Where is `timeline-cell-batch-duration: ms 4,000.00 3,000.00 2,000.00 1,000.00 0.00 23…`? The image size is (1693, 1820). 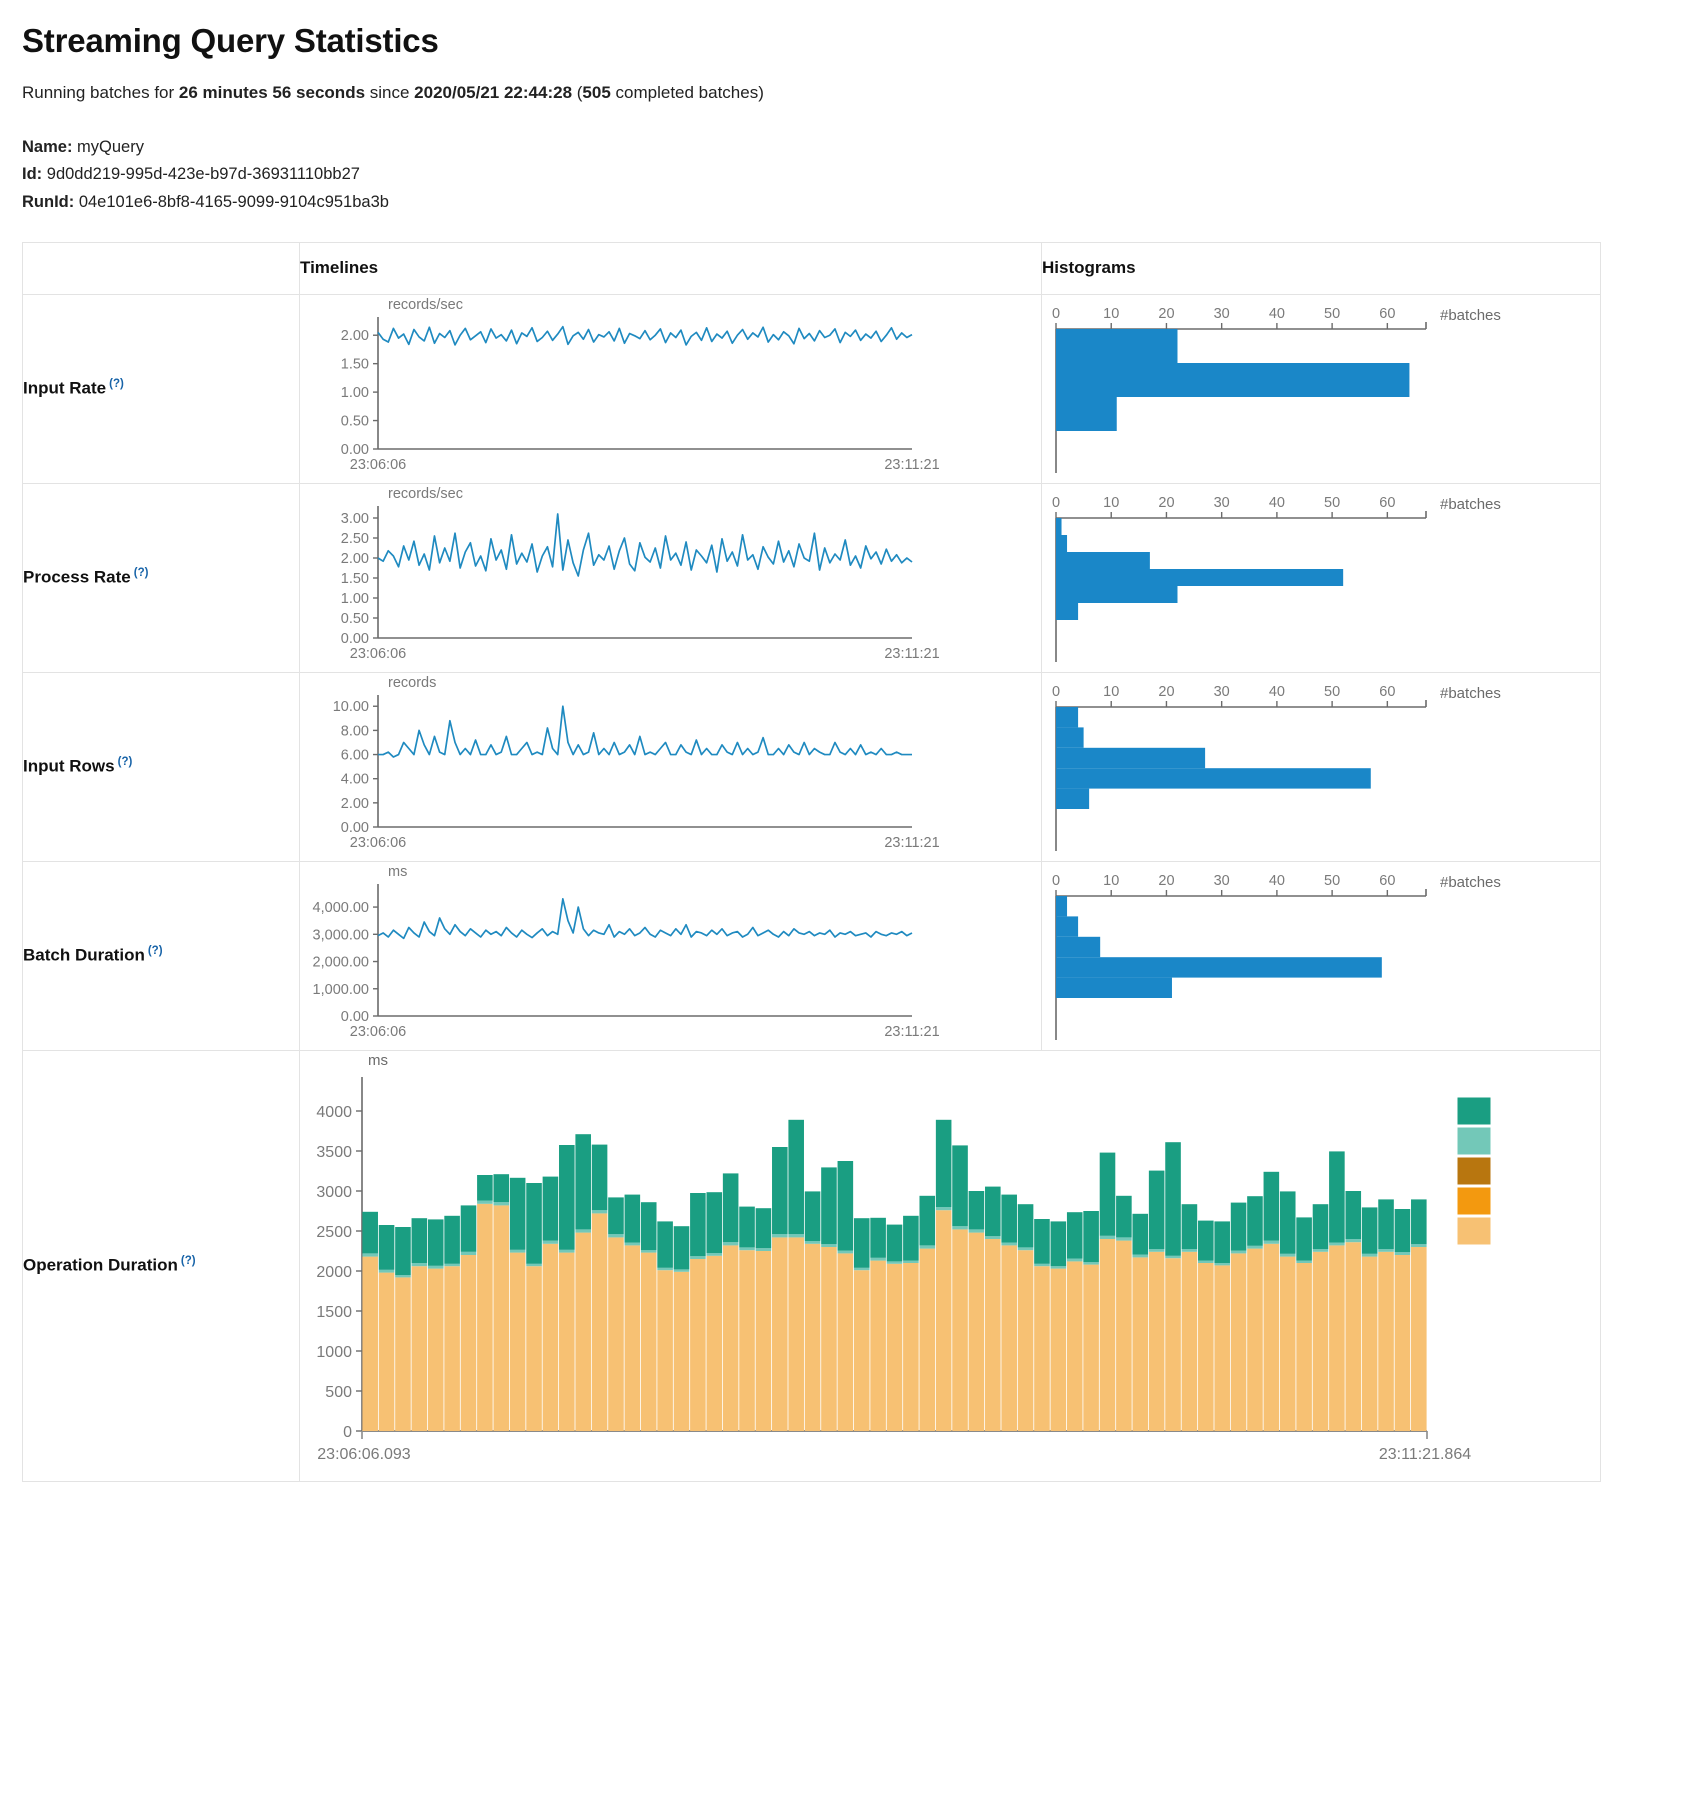 timeline-cell-batch-duration: ms 4,000.00 3,000.00 2,000.00 1,000.00 0.00 23… is located at coordinates (670, 955).